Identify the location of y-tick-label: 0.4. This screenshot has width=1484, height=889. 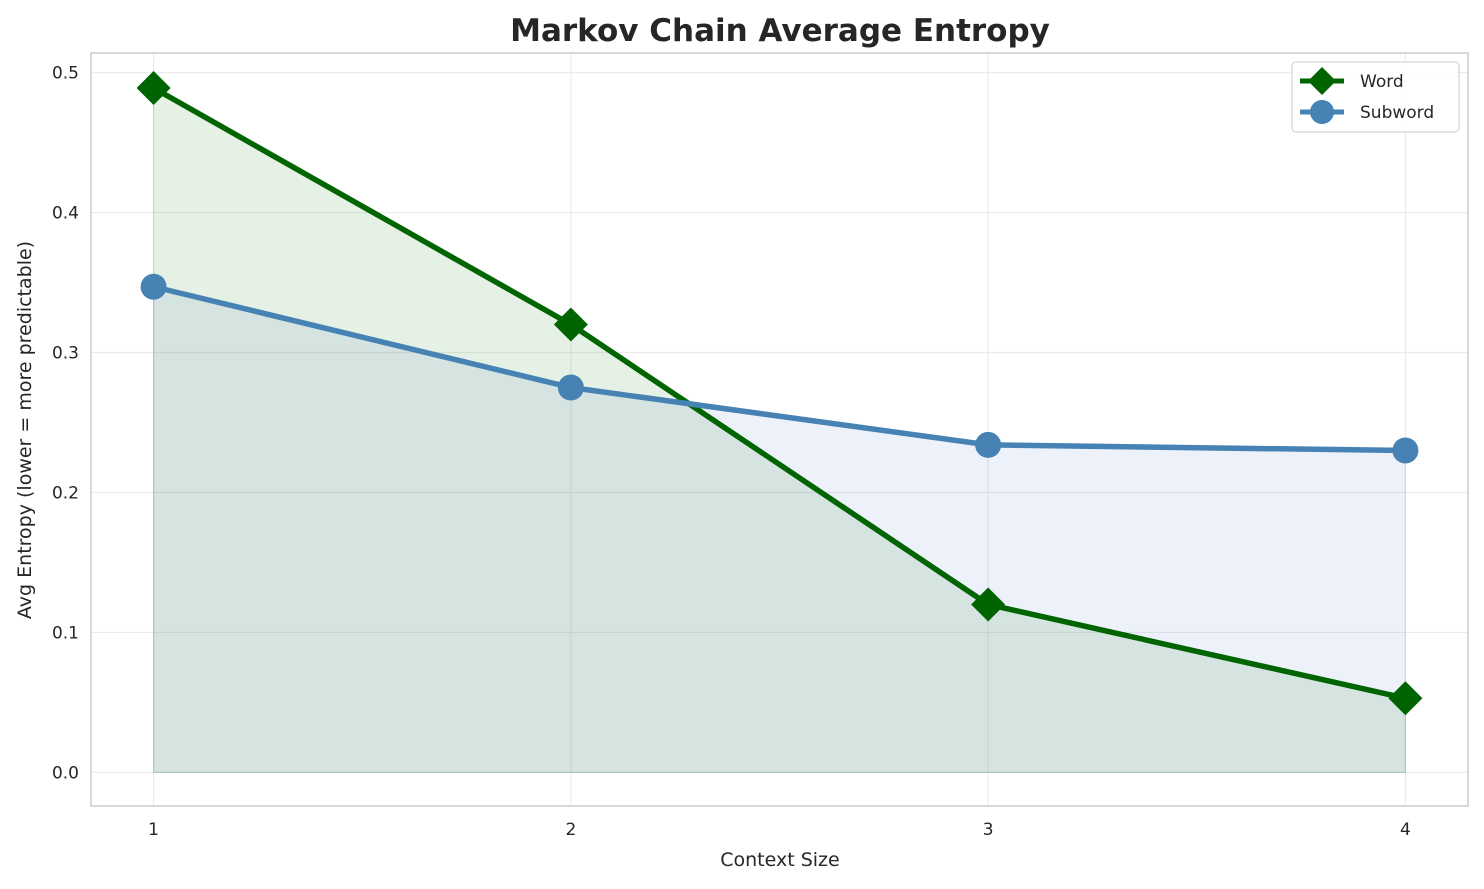
(65, 214).